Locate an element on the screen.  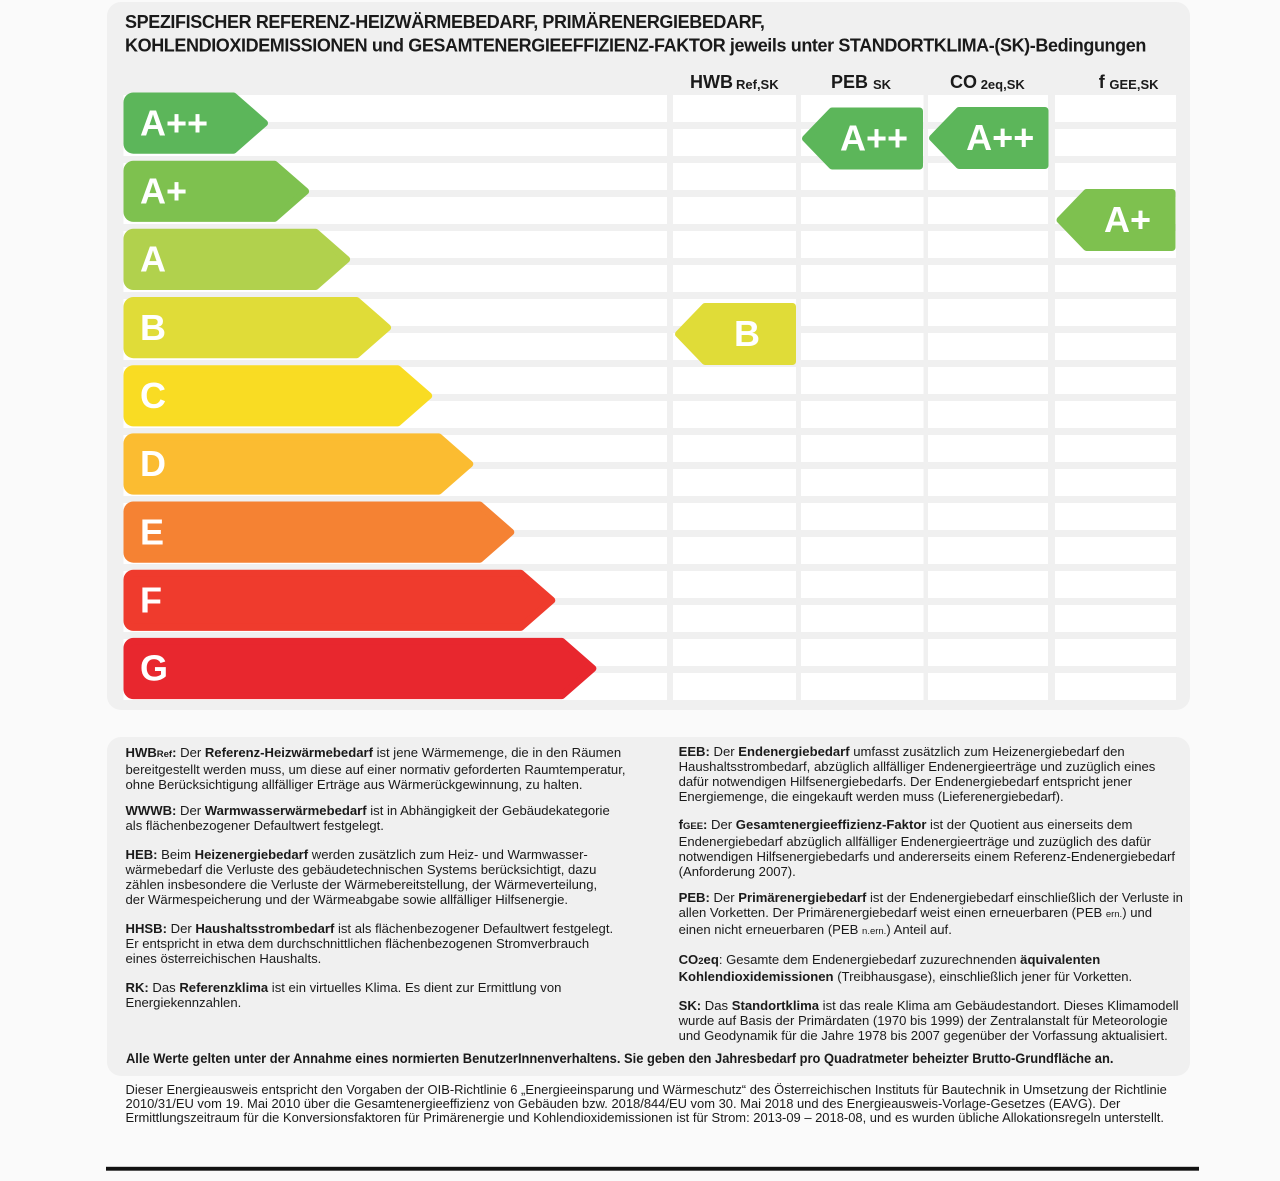
svg-text: G is located at coordinates (154, 668).